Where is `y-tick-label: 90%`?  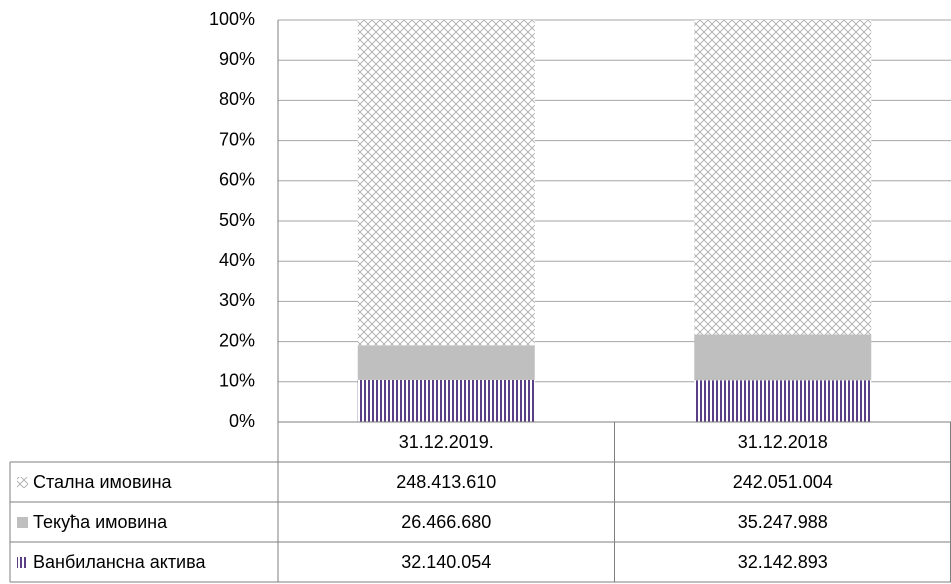 y-tick-label: 90% is located at coordinates (237, 59).